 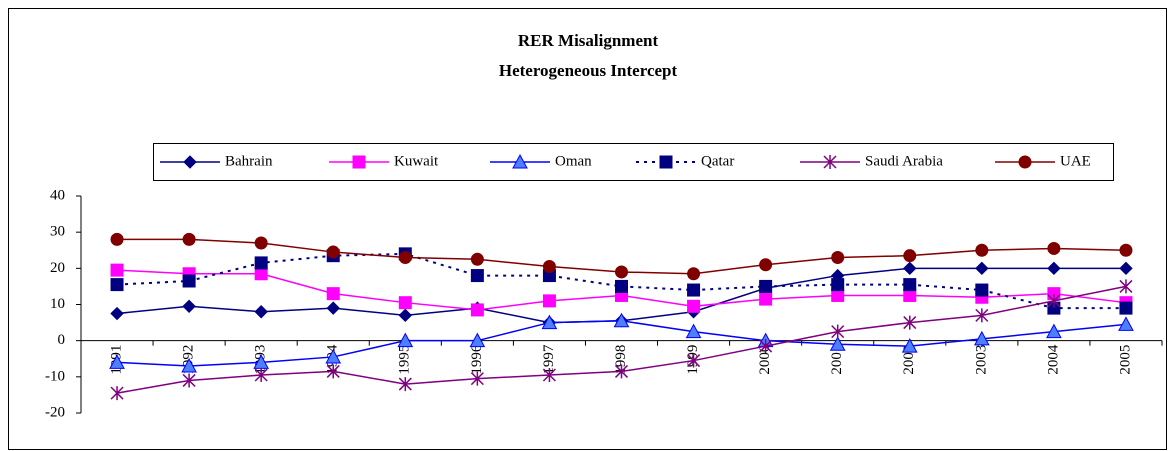 What do you see at coordinates (904, 161) in the screenshot?
I see `legend-label: Saudi Arabia` at bounding box center [904, 161].